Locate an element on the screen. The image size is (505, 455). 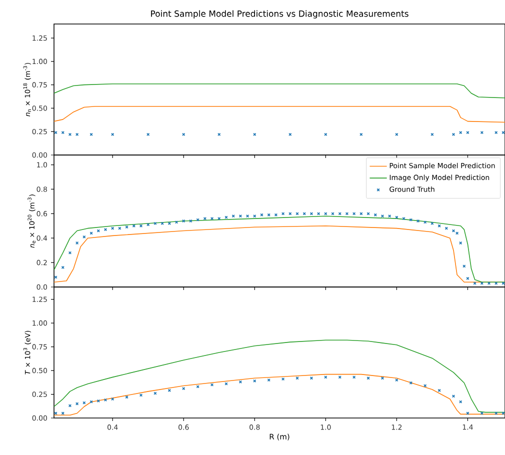
chart-title: Point Sample Model Predictions vs Diagnostic Measurements is located at coordinates (279, 14).